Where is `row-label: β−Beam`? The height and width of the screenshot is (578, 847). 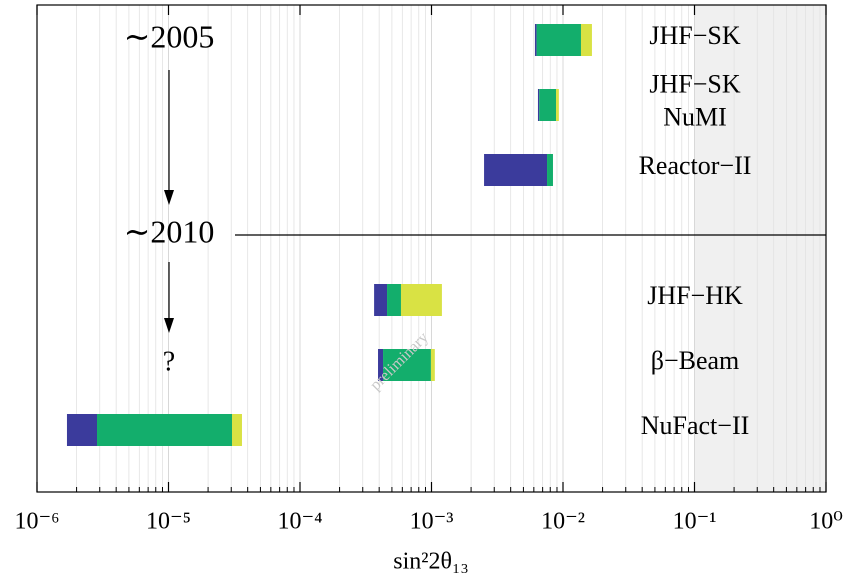
row-label: β−Beam is located at coordinates (695, 360).